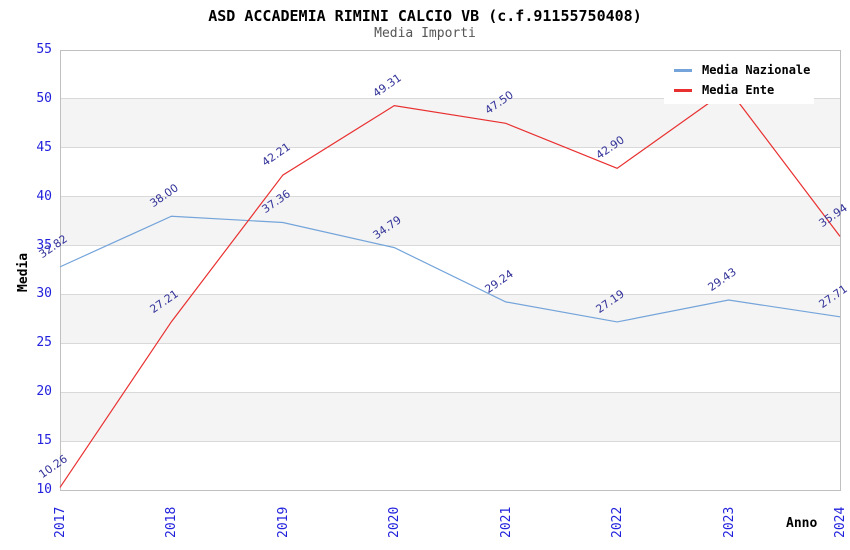  I want to click on y-tick-label: 30, so click(44, 294).